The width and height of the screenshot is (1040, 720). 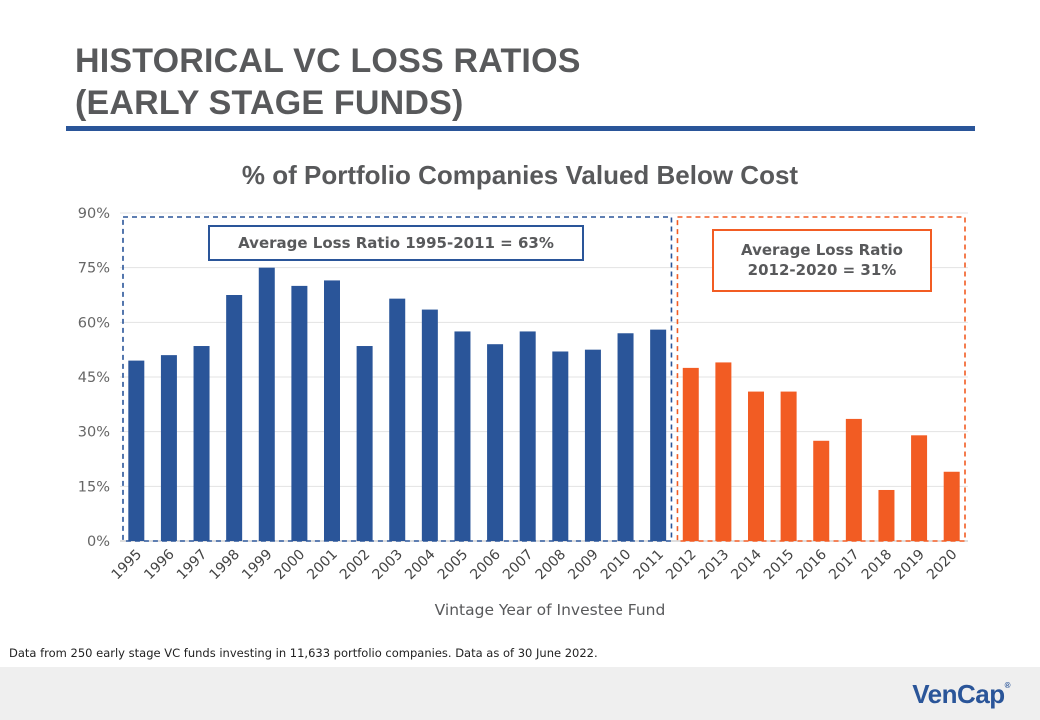 I want to click on bar-2010, so click(x=625, y=437).